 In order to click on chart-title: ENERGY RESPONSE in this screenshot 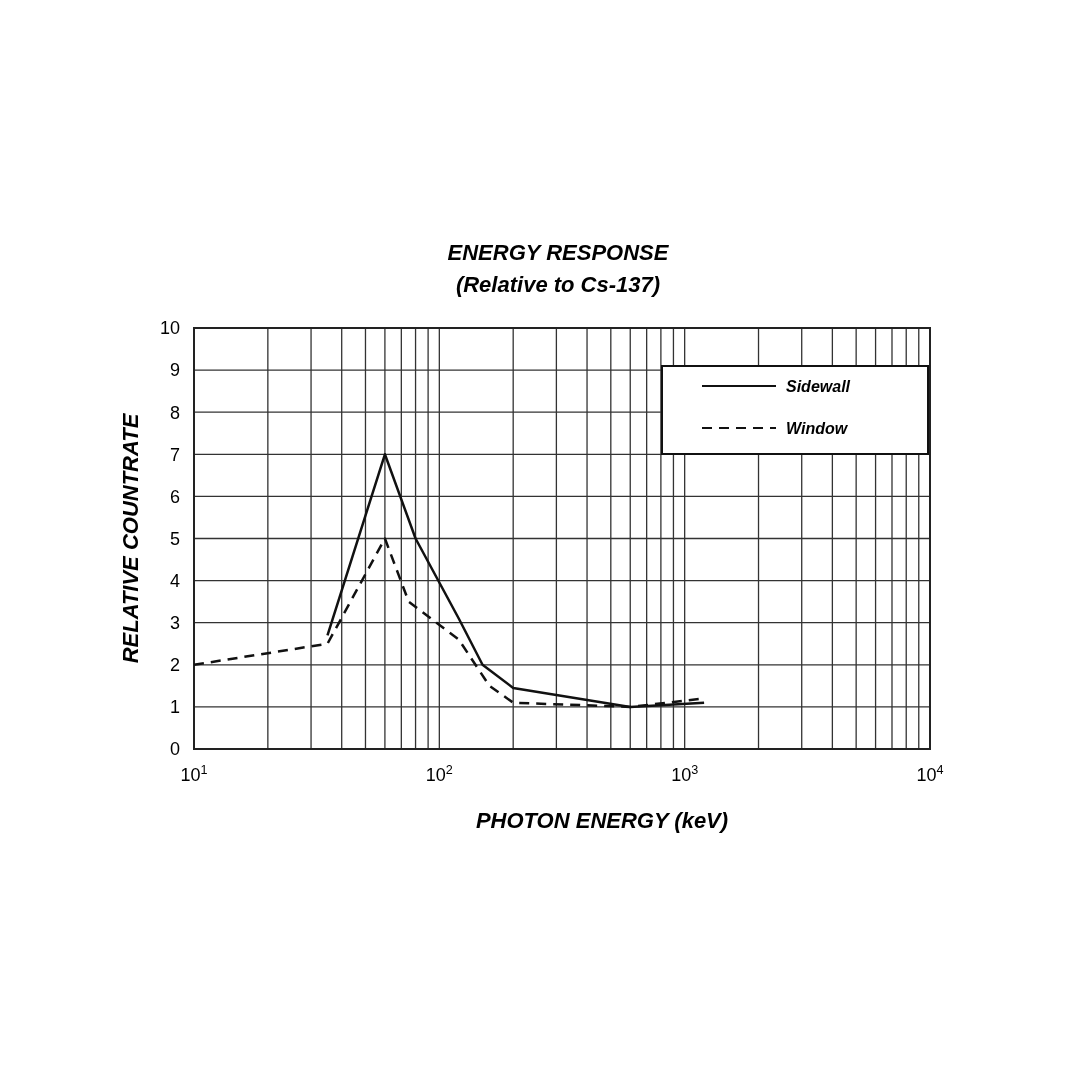, I will do `click(558, 252)`.